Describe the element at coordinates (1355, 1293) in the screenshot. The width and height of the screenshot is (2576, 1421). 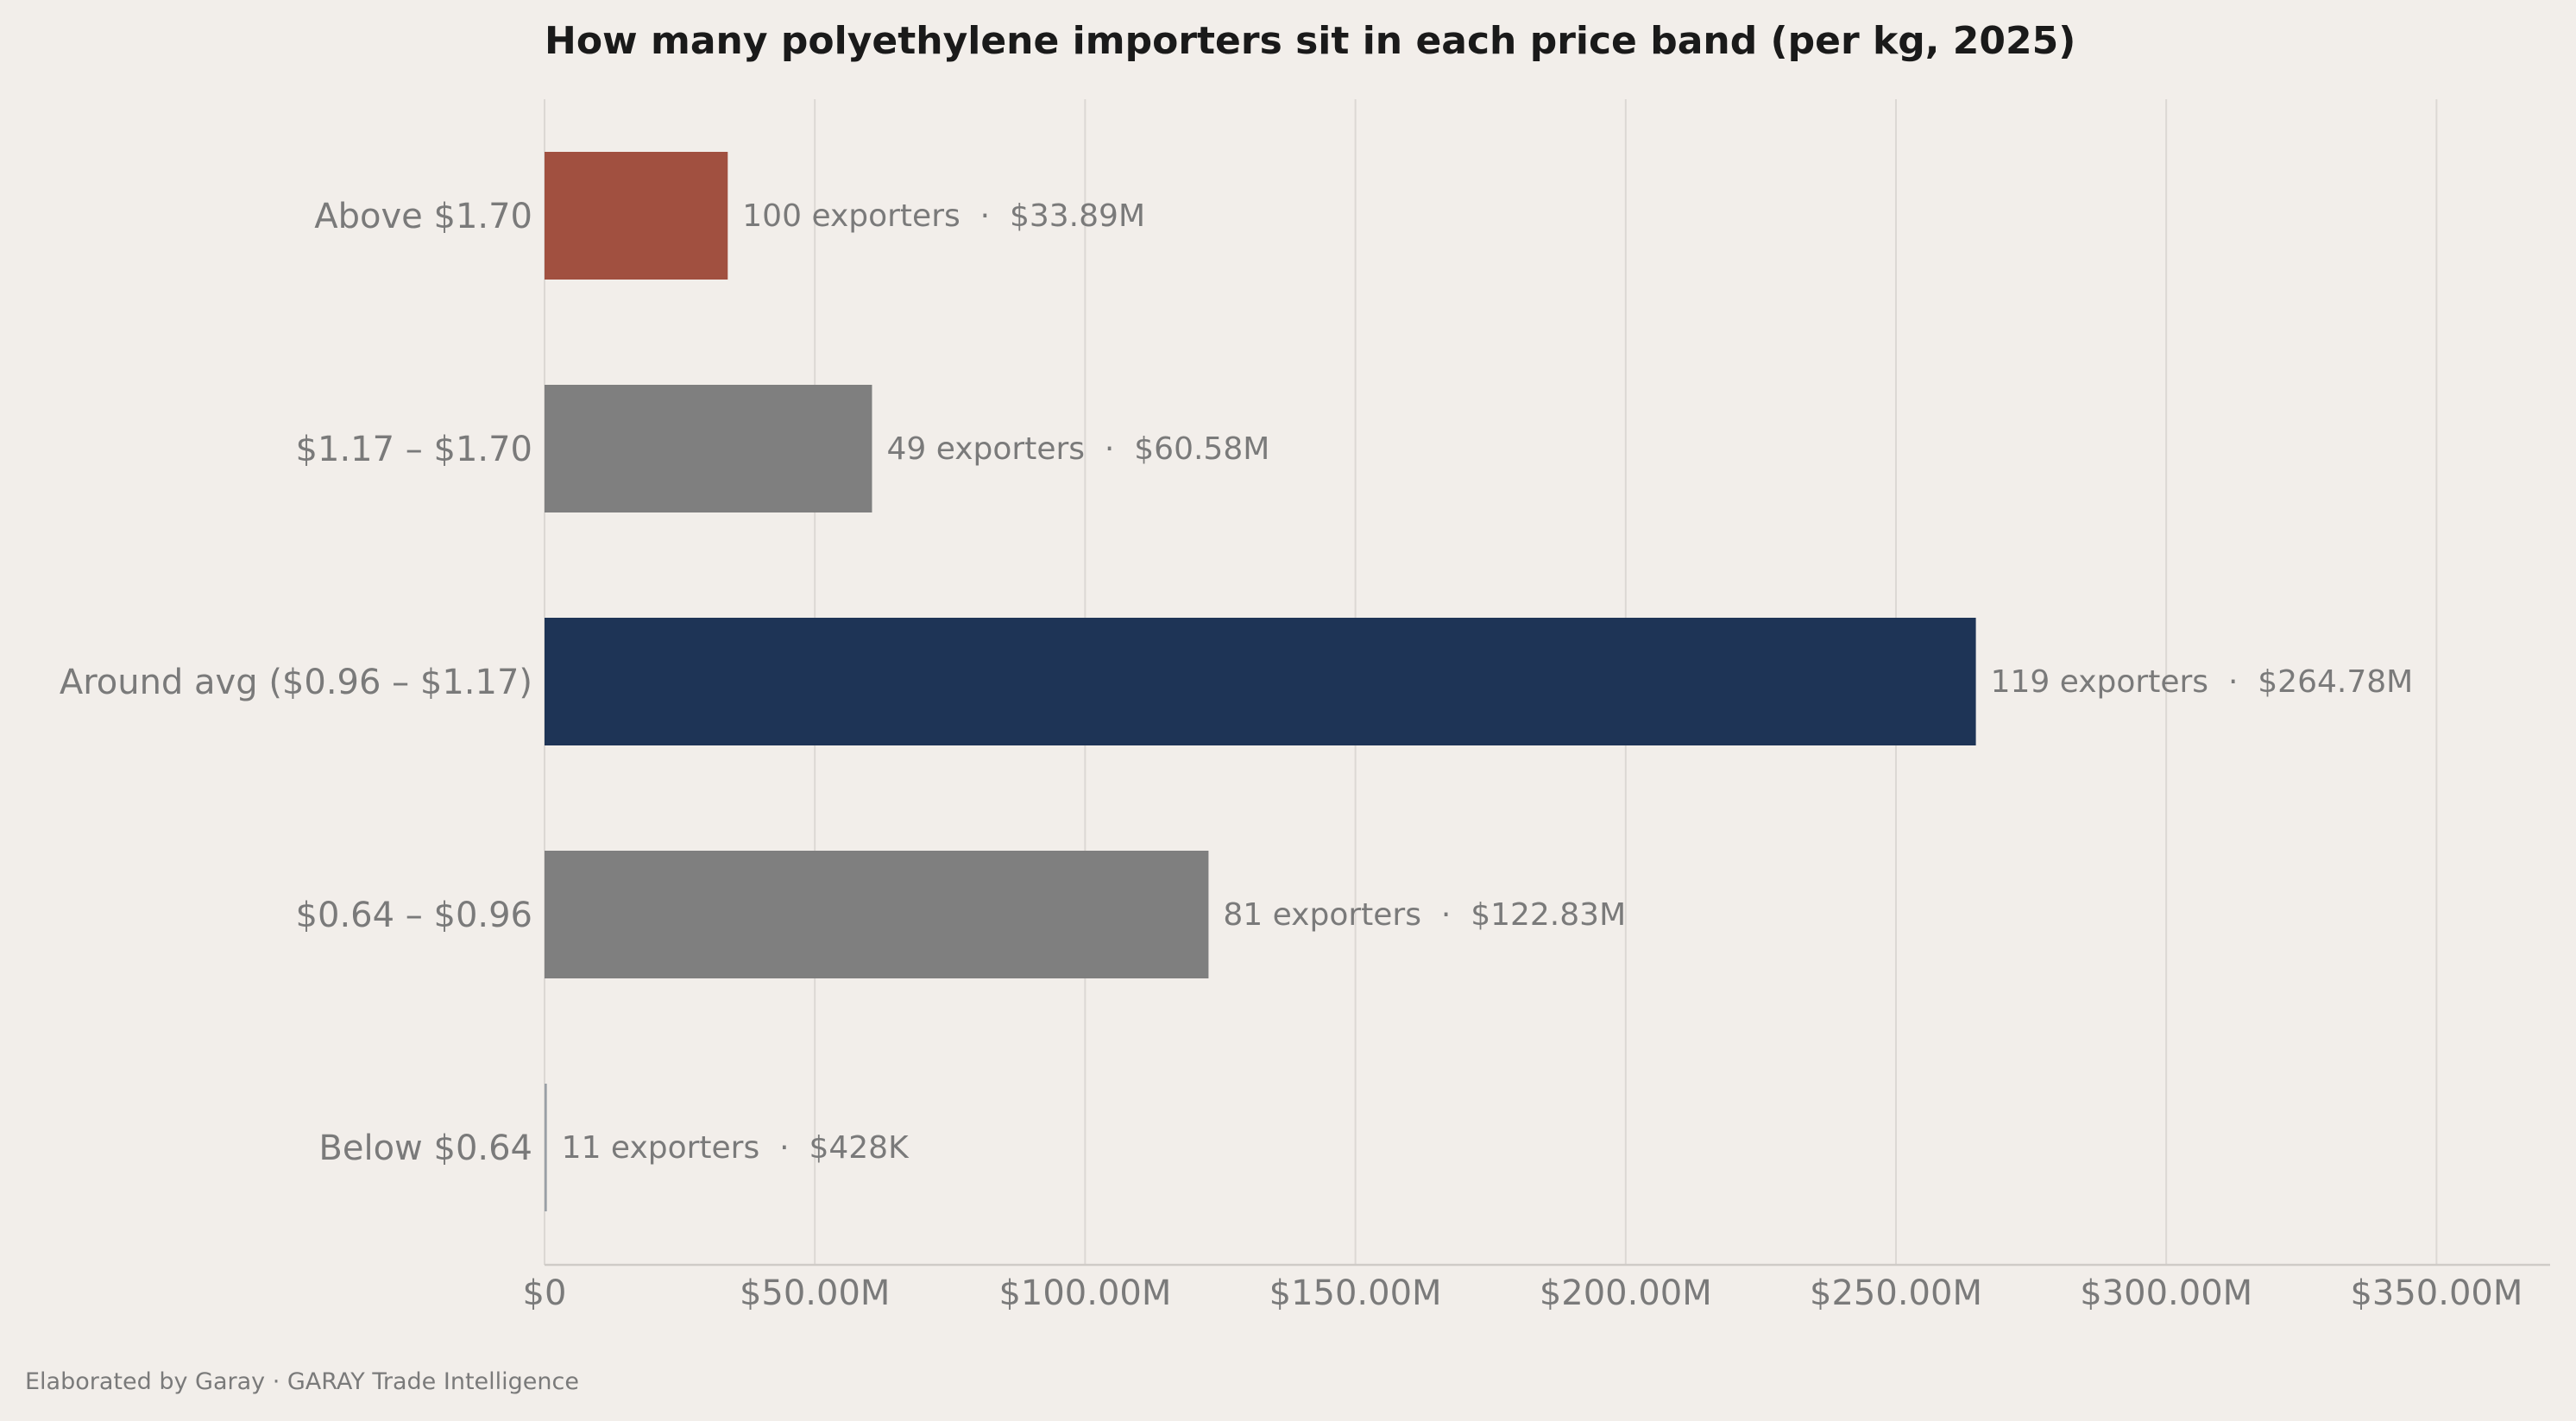
I see `x-tick-label: $150.00M` at that location.